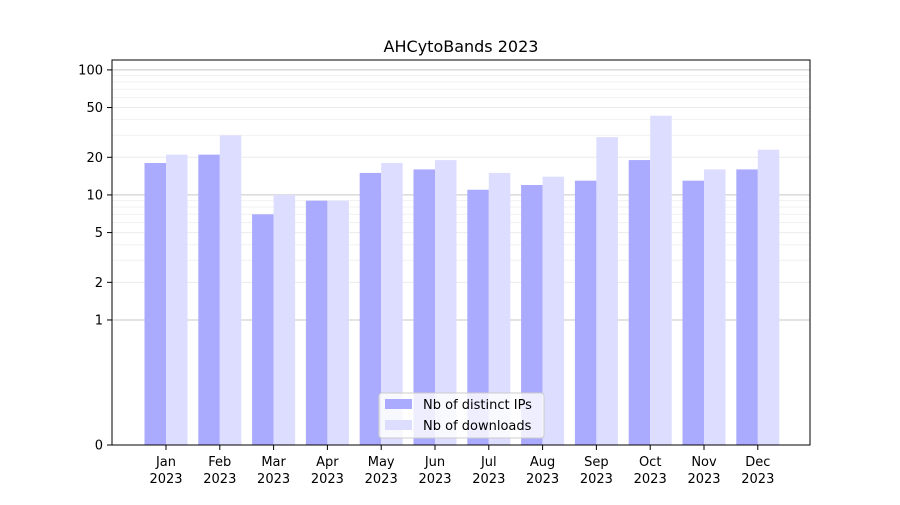 The image size is (900, 505). What do you see at coordinates (219, 462) in the screenshot?
I see `x-tick-label-month: Feb` at bounding box center [219, 462].